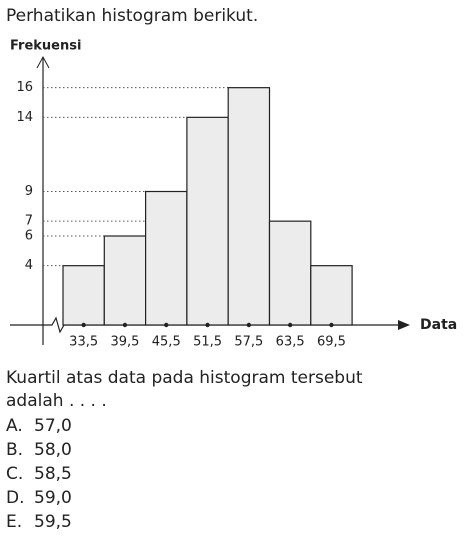 The image size is (473, 543). I want to click on x-tick-label: 39,5, so click(124, 342).